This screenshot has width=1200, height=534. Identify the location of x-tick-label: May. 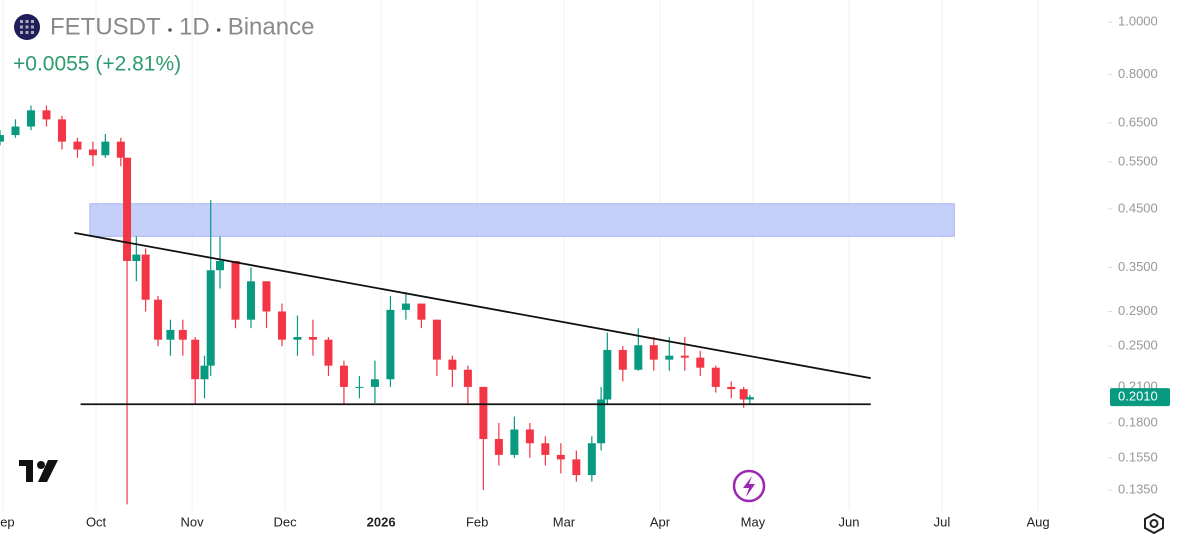
(753, 521).